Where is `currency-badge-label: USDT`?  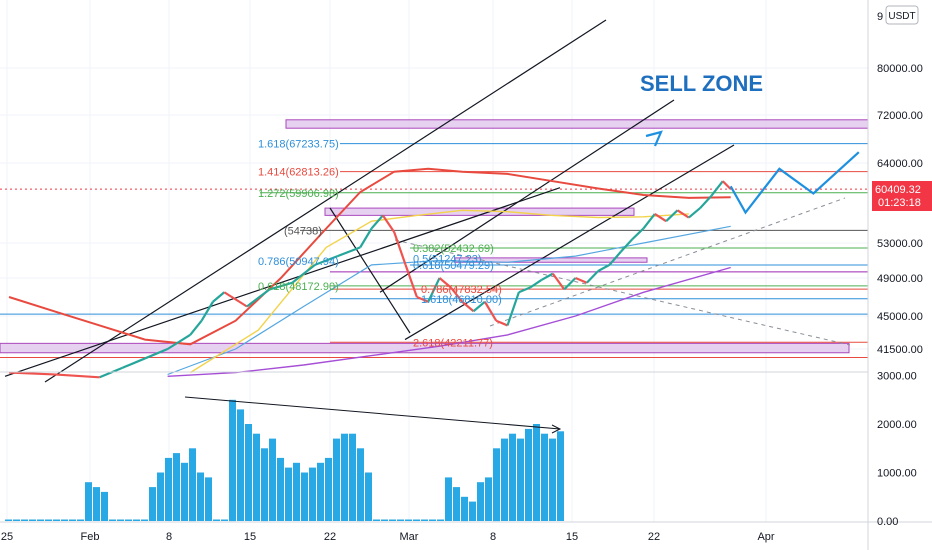 currency-badge-label: USDT is located at coordinates (901, 16).